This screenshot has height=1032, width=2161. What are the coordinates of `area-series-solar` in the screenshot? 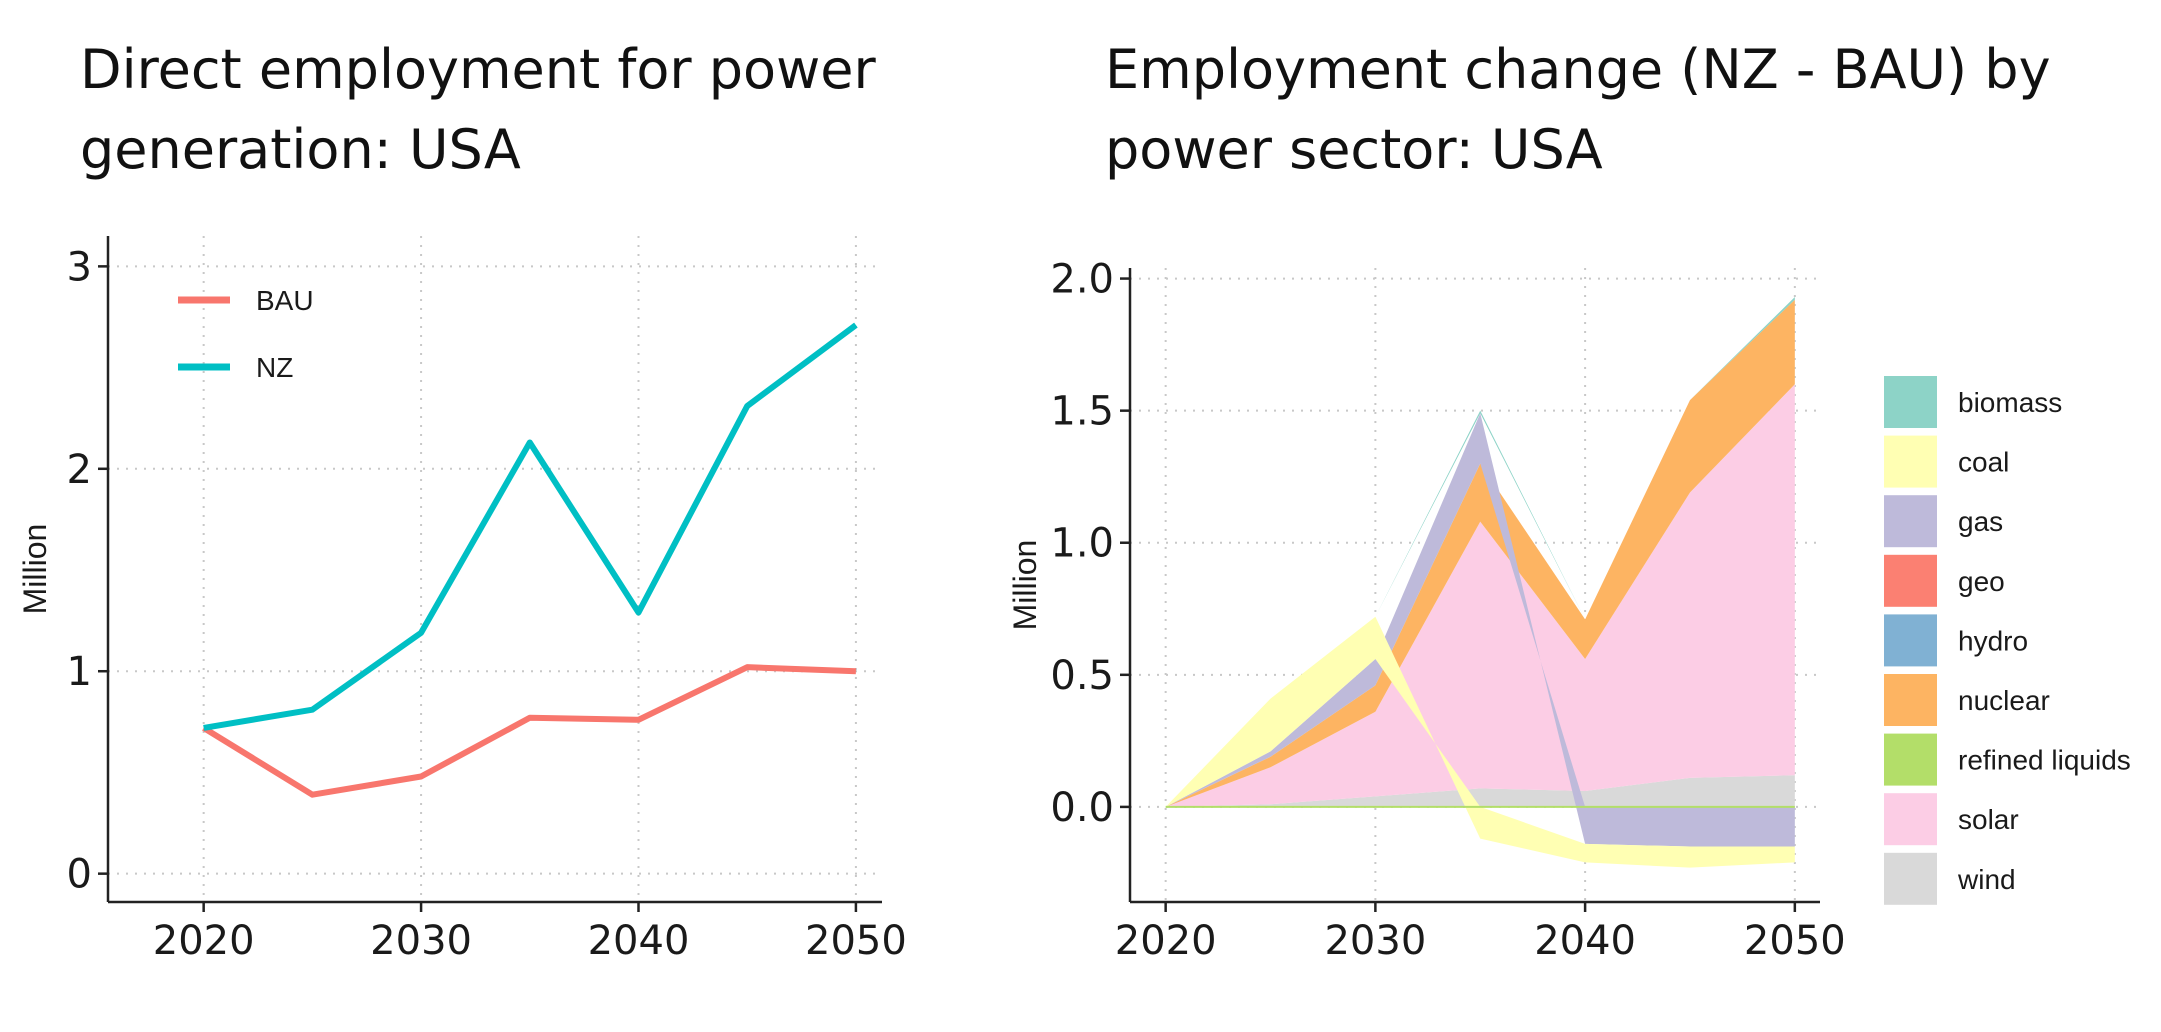 It's located at (1480, 595).